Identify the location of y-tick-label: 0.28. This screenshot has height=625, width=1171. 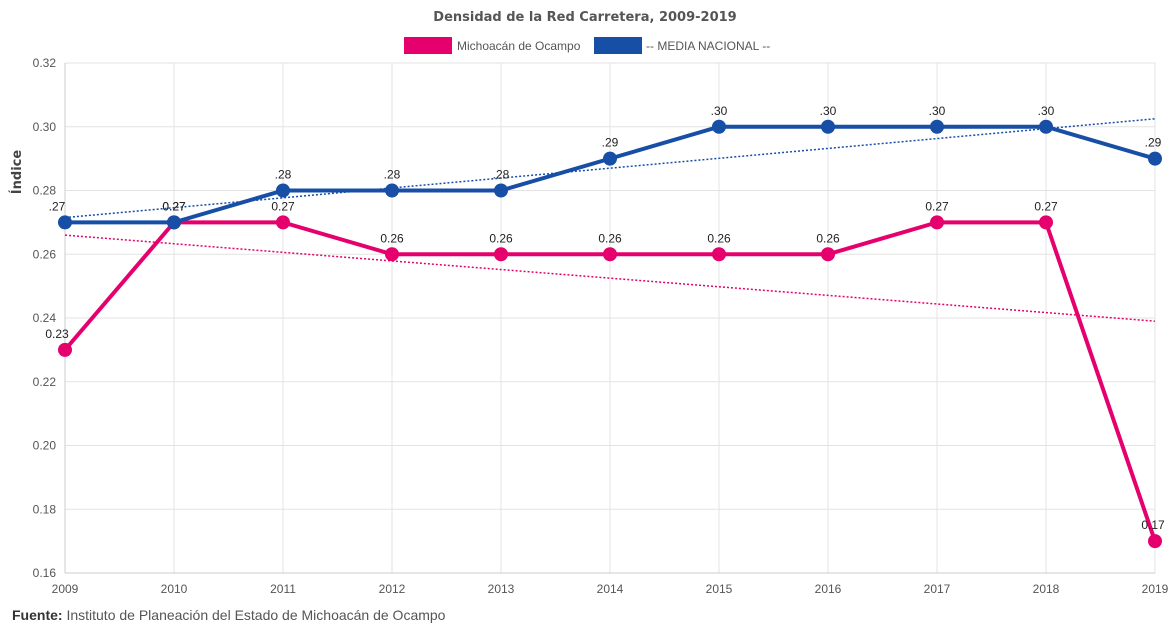
(45, 191).